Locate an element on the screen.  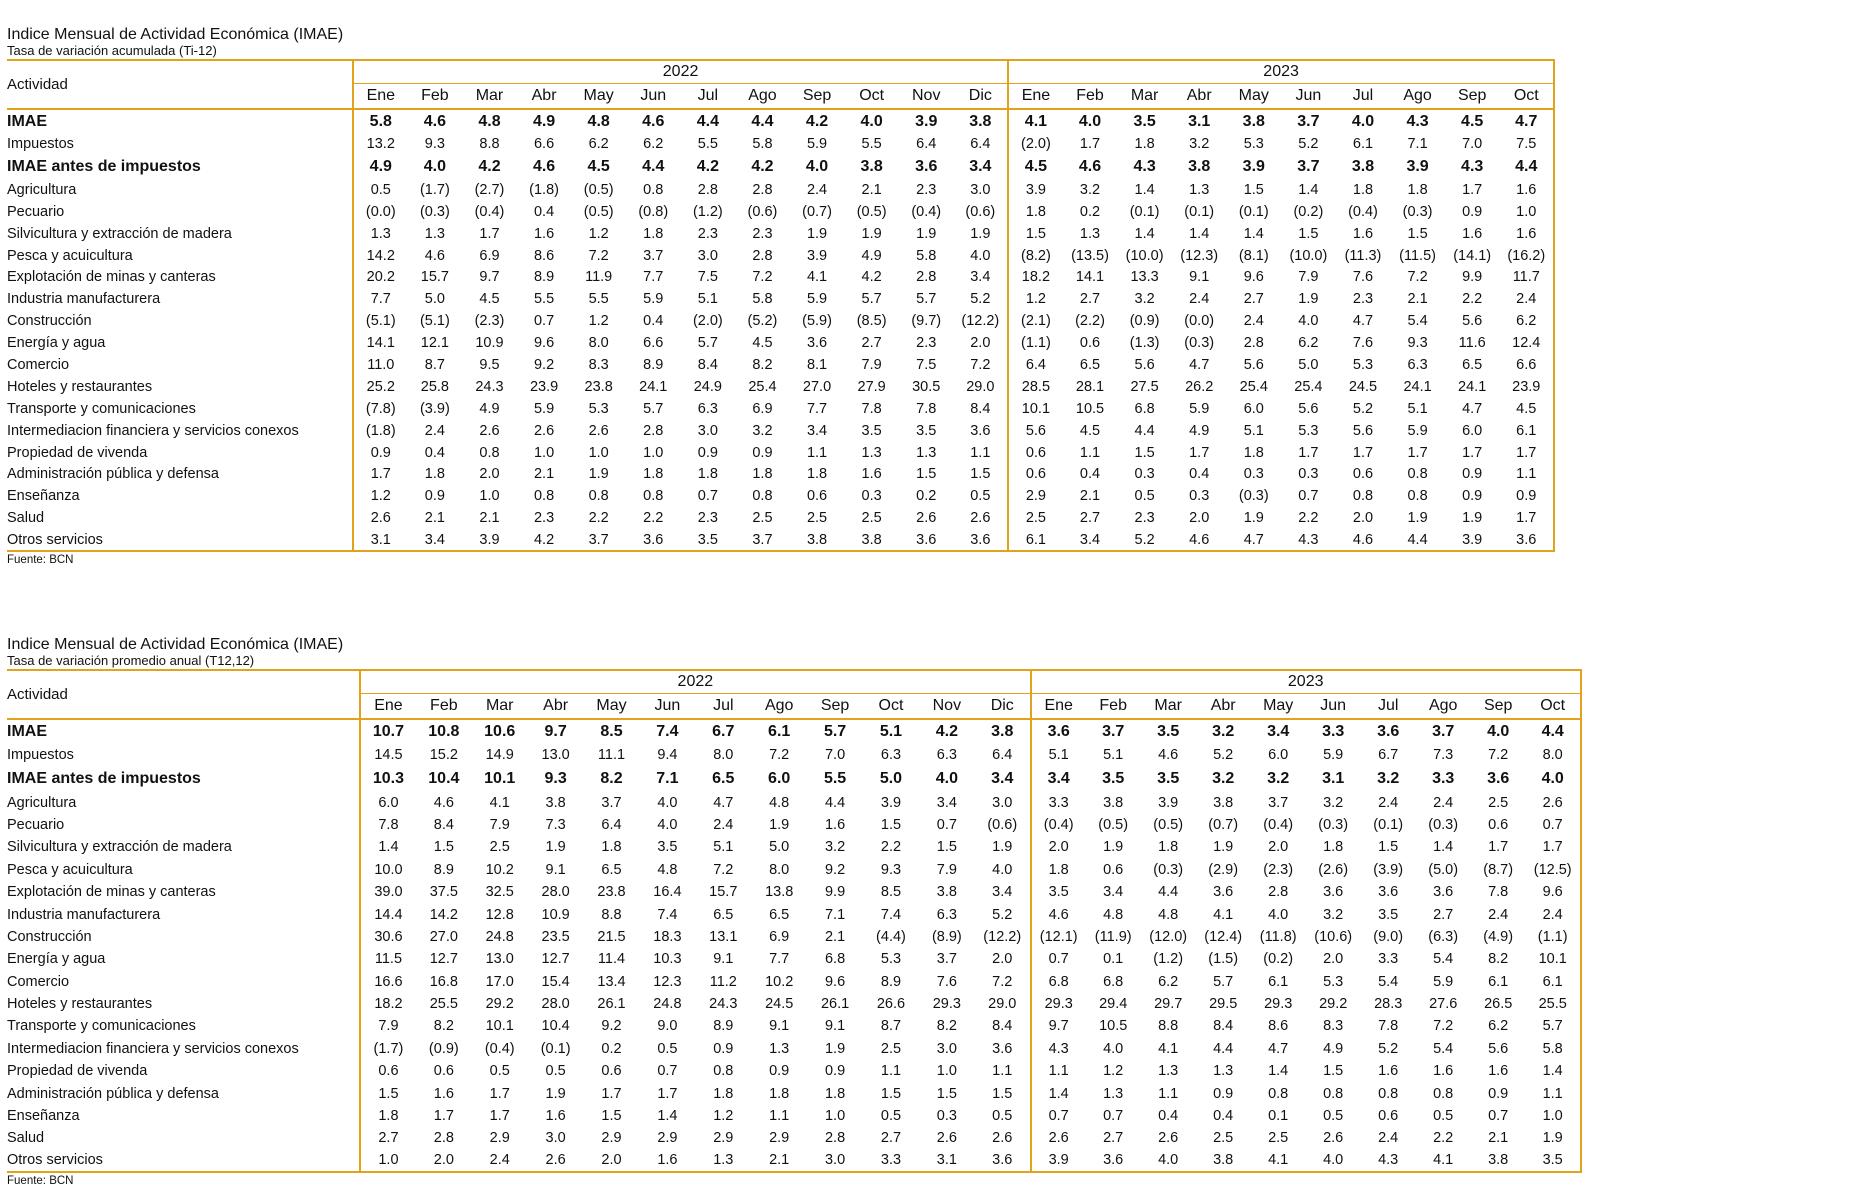
value-cell: 4.4 is located at coordinates (1168, 892).